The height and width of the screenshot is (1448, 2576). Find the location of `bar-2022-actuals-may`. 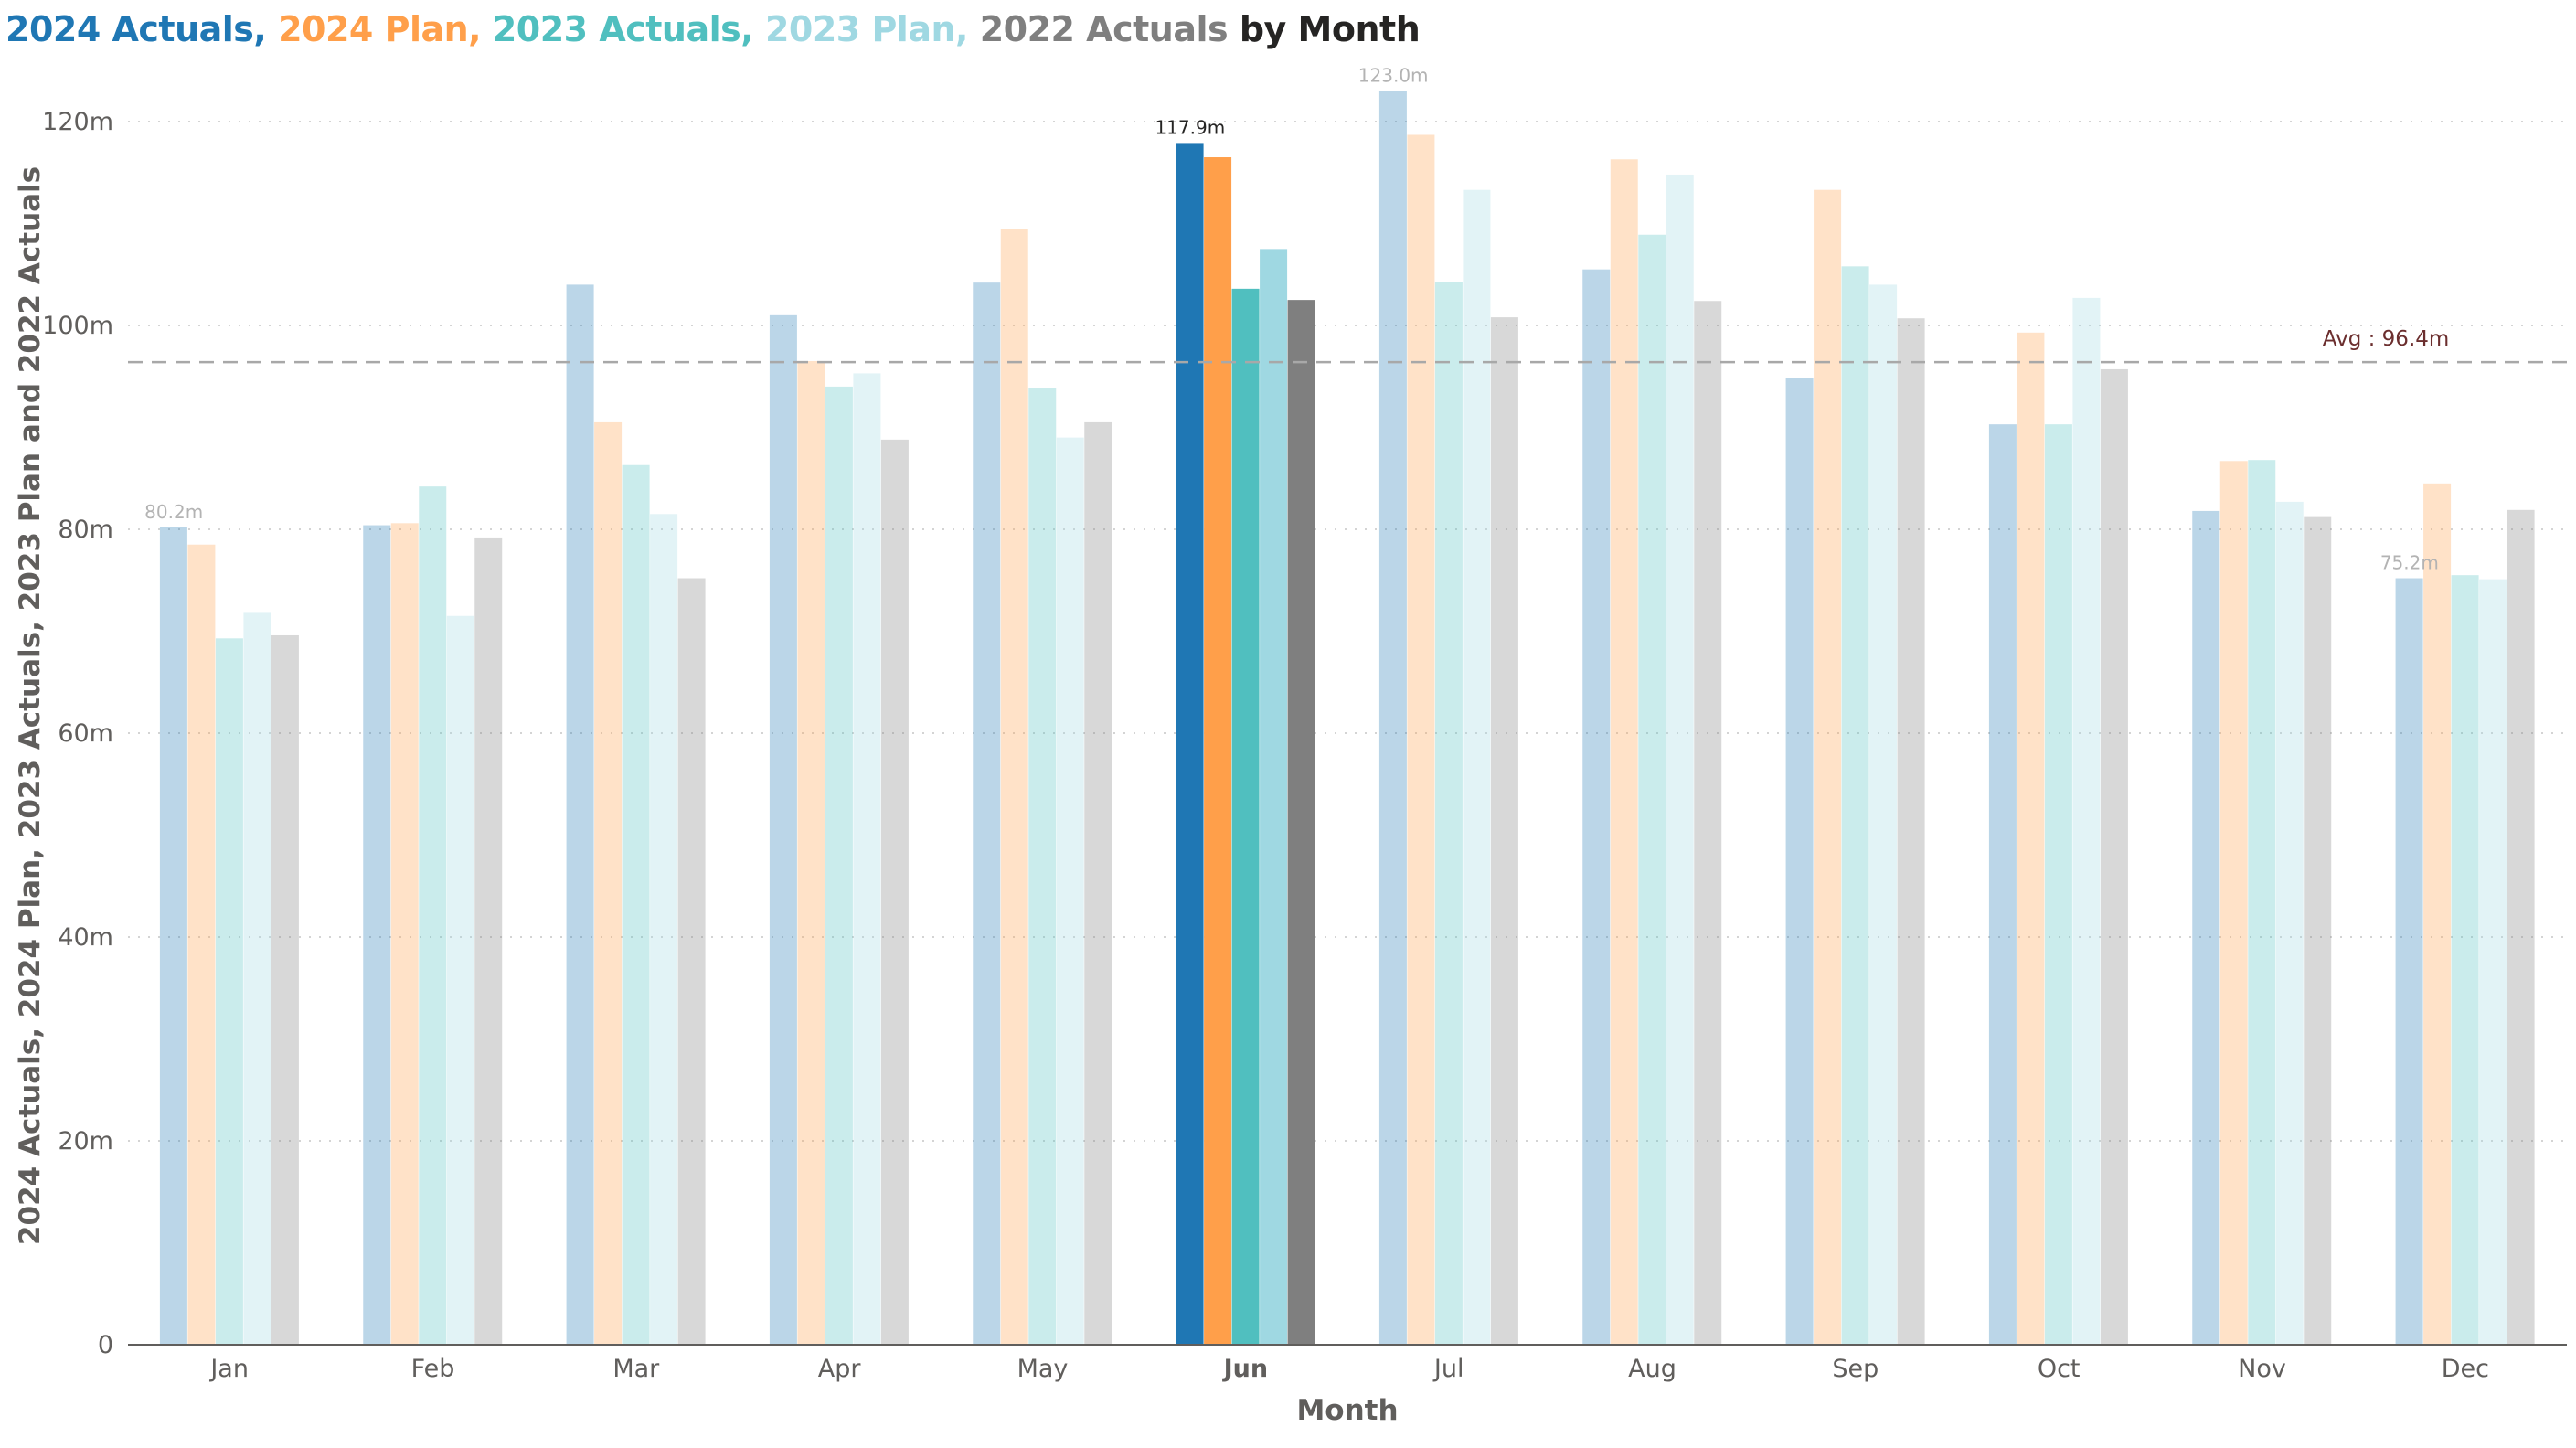

bar-2022-actuals-may is located at coordinates (1098, 883).